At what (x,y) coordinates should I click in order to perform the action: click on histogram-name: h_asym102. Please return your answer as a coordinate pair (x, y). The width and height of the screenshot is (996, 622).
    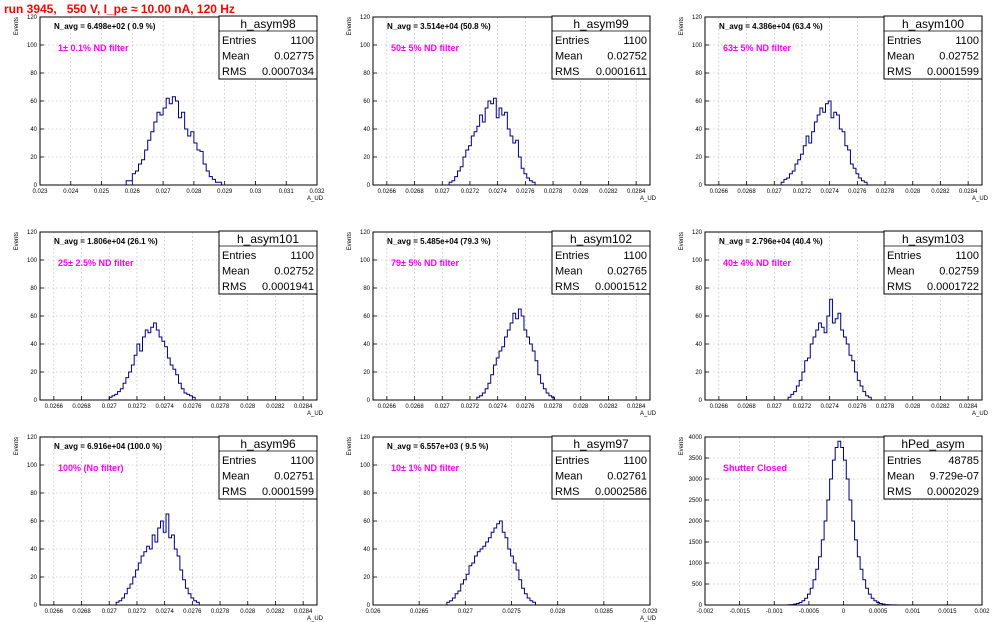
    Looking at the image, I should click on (601, 239).